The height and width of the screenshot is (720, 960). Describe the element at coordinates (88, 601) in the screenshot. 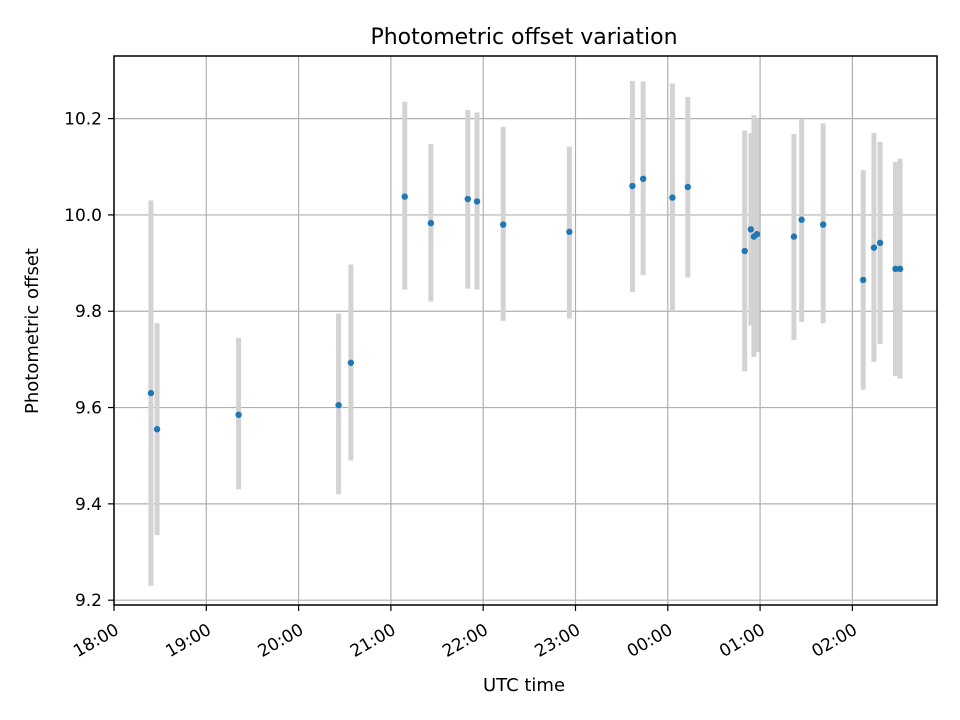

I see `y-tick-label: 9.2` at that location.